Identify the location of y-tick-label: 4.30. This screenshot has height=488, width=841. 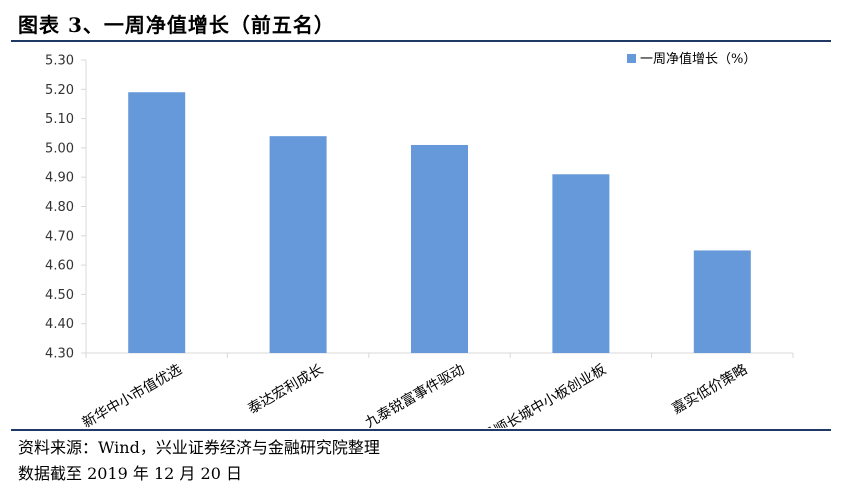
(59, 354).